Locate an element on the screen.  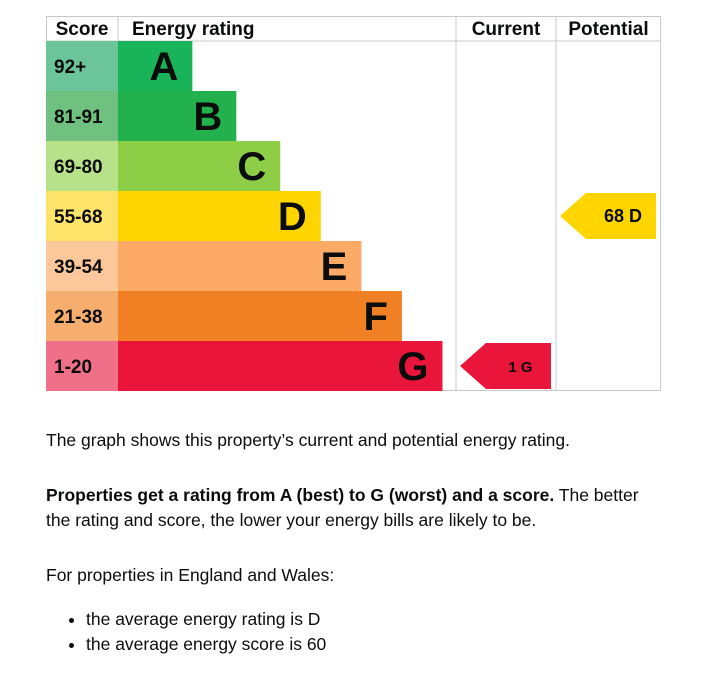
band-g-range-cell is located at coordinates (82, 366).